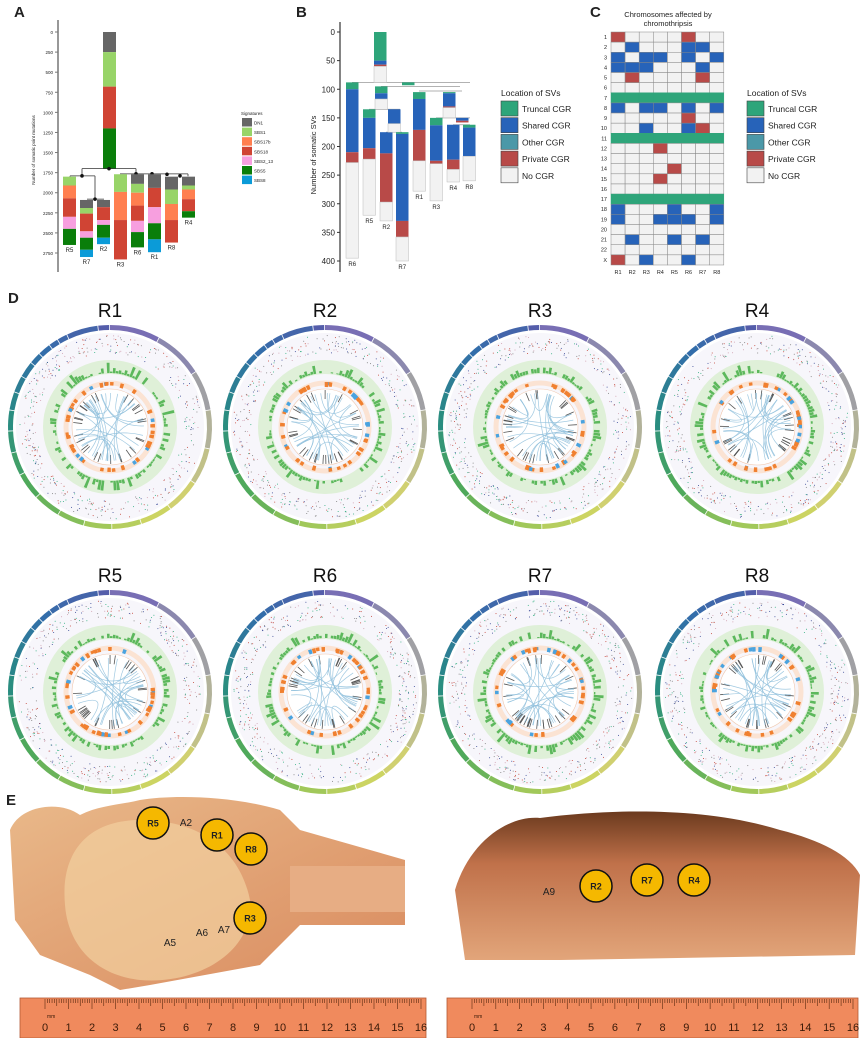  What do you see at coordinates (646, 169) in the screenshot?
I see `heatmap-cell-14-R3` at bounding box center [646, 169].